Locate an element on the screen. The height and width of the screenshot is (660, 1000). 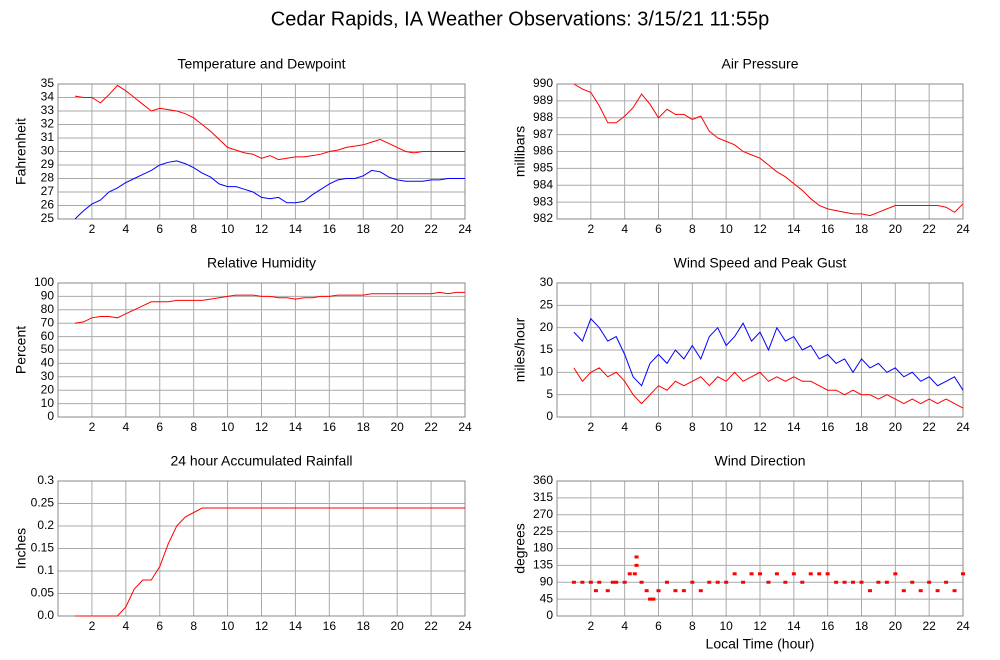
y-tick-label: 0.1 is located at coordinates (45, 570).